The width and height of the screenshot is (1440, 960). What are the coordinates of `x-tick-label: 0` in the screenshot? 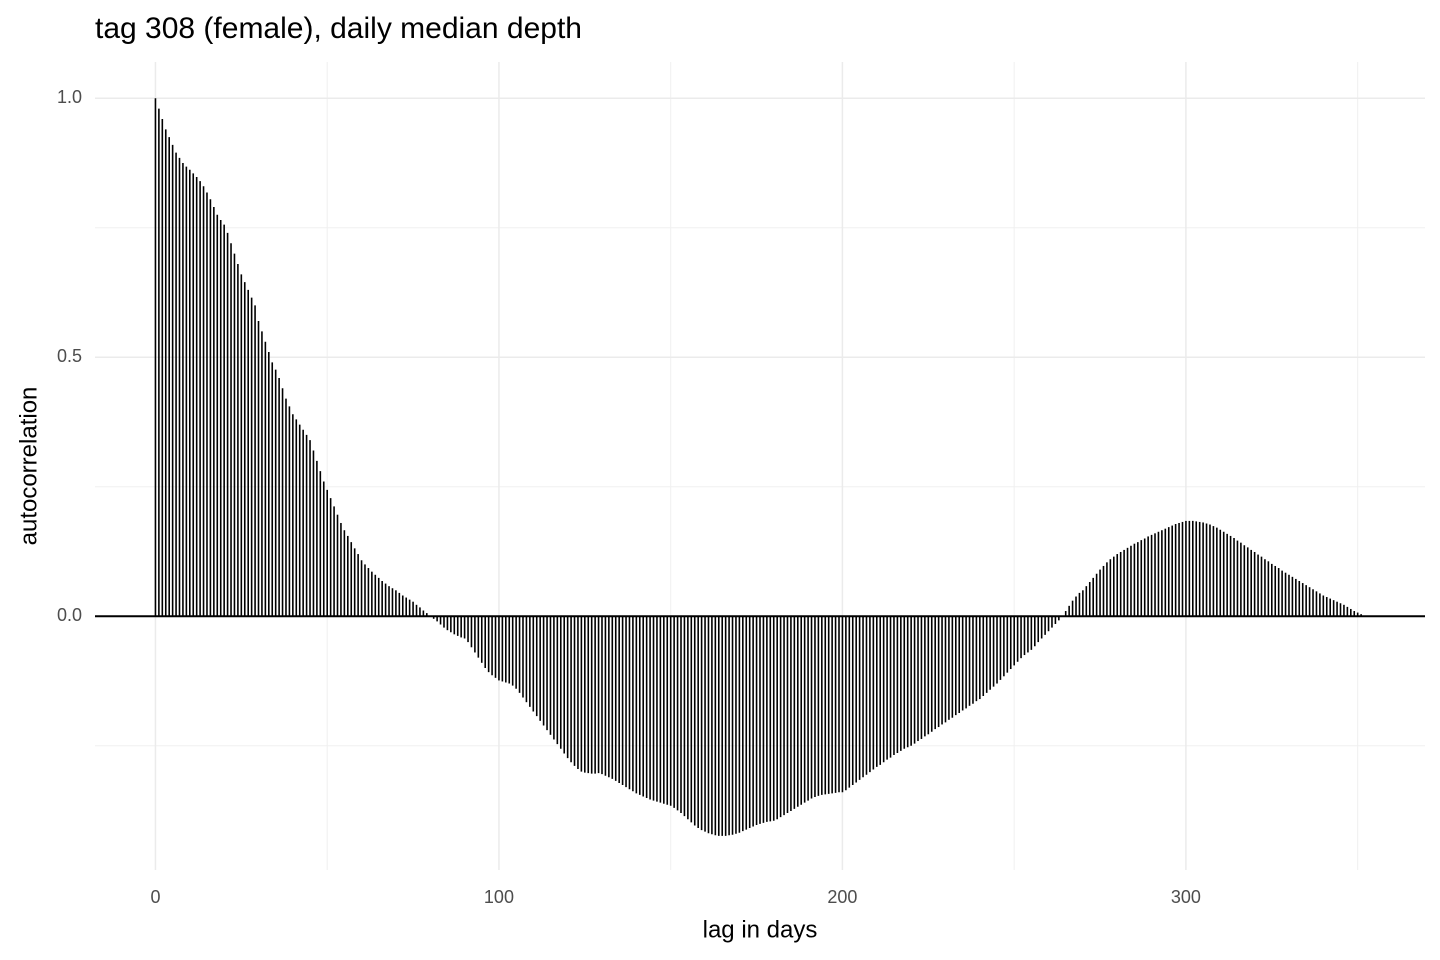 It's located at (155, 897).